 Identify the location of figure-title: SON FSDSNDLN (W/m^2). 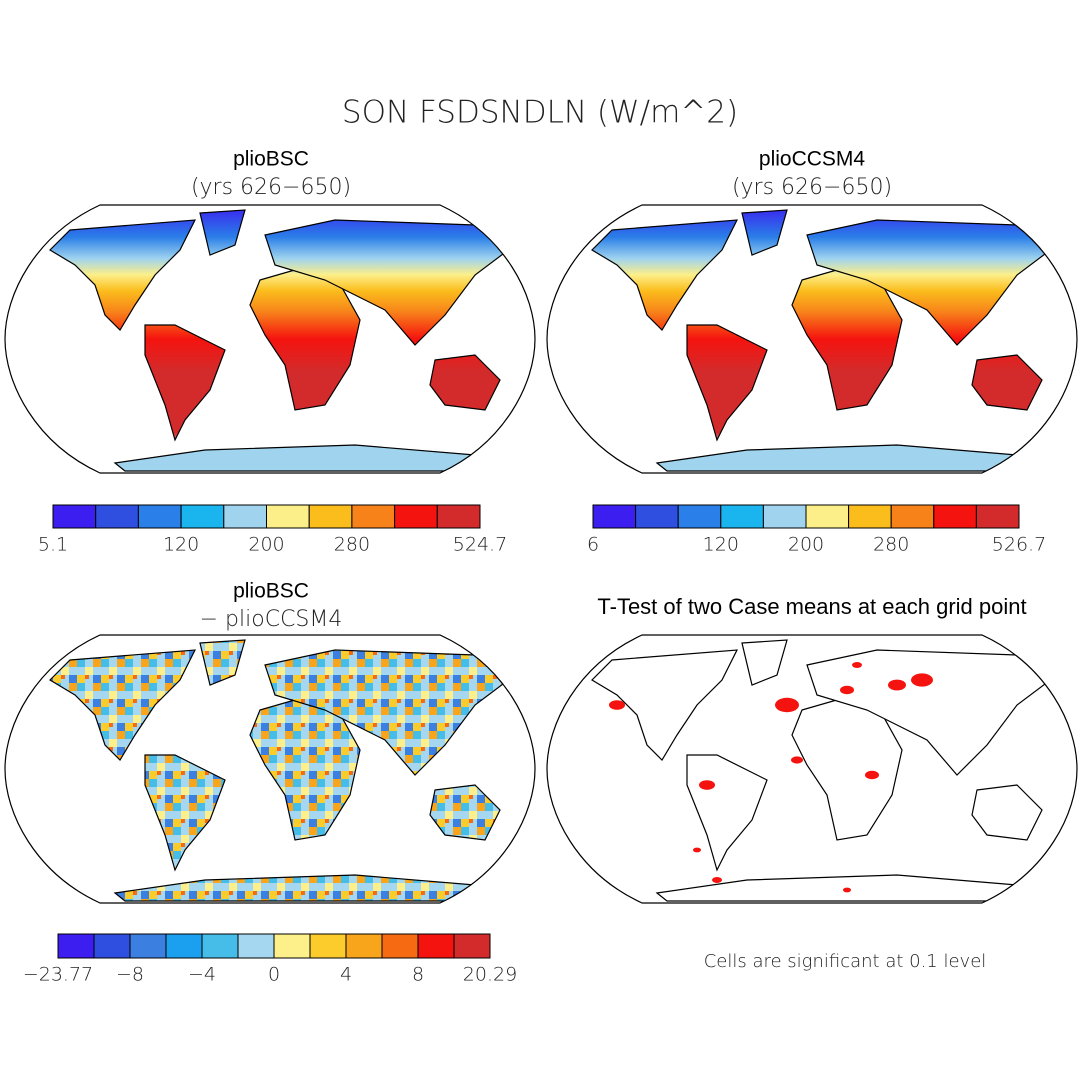
(540, 113).